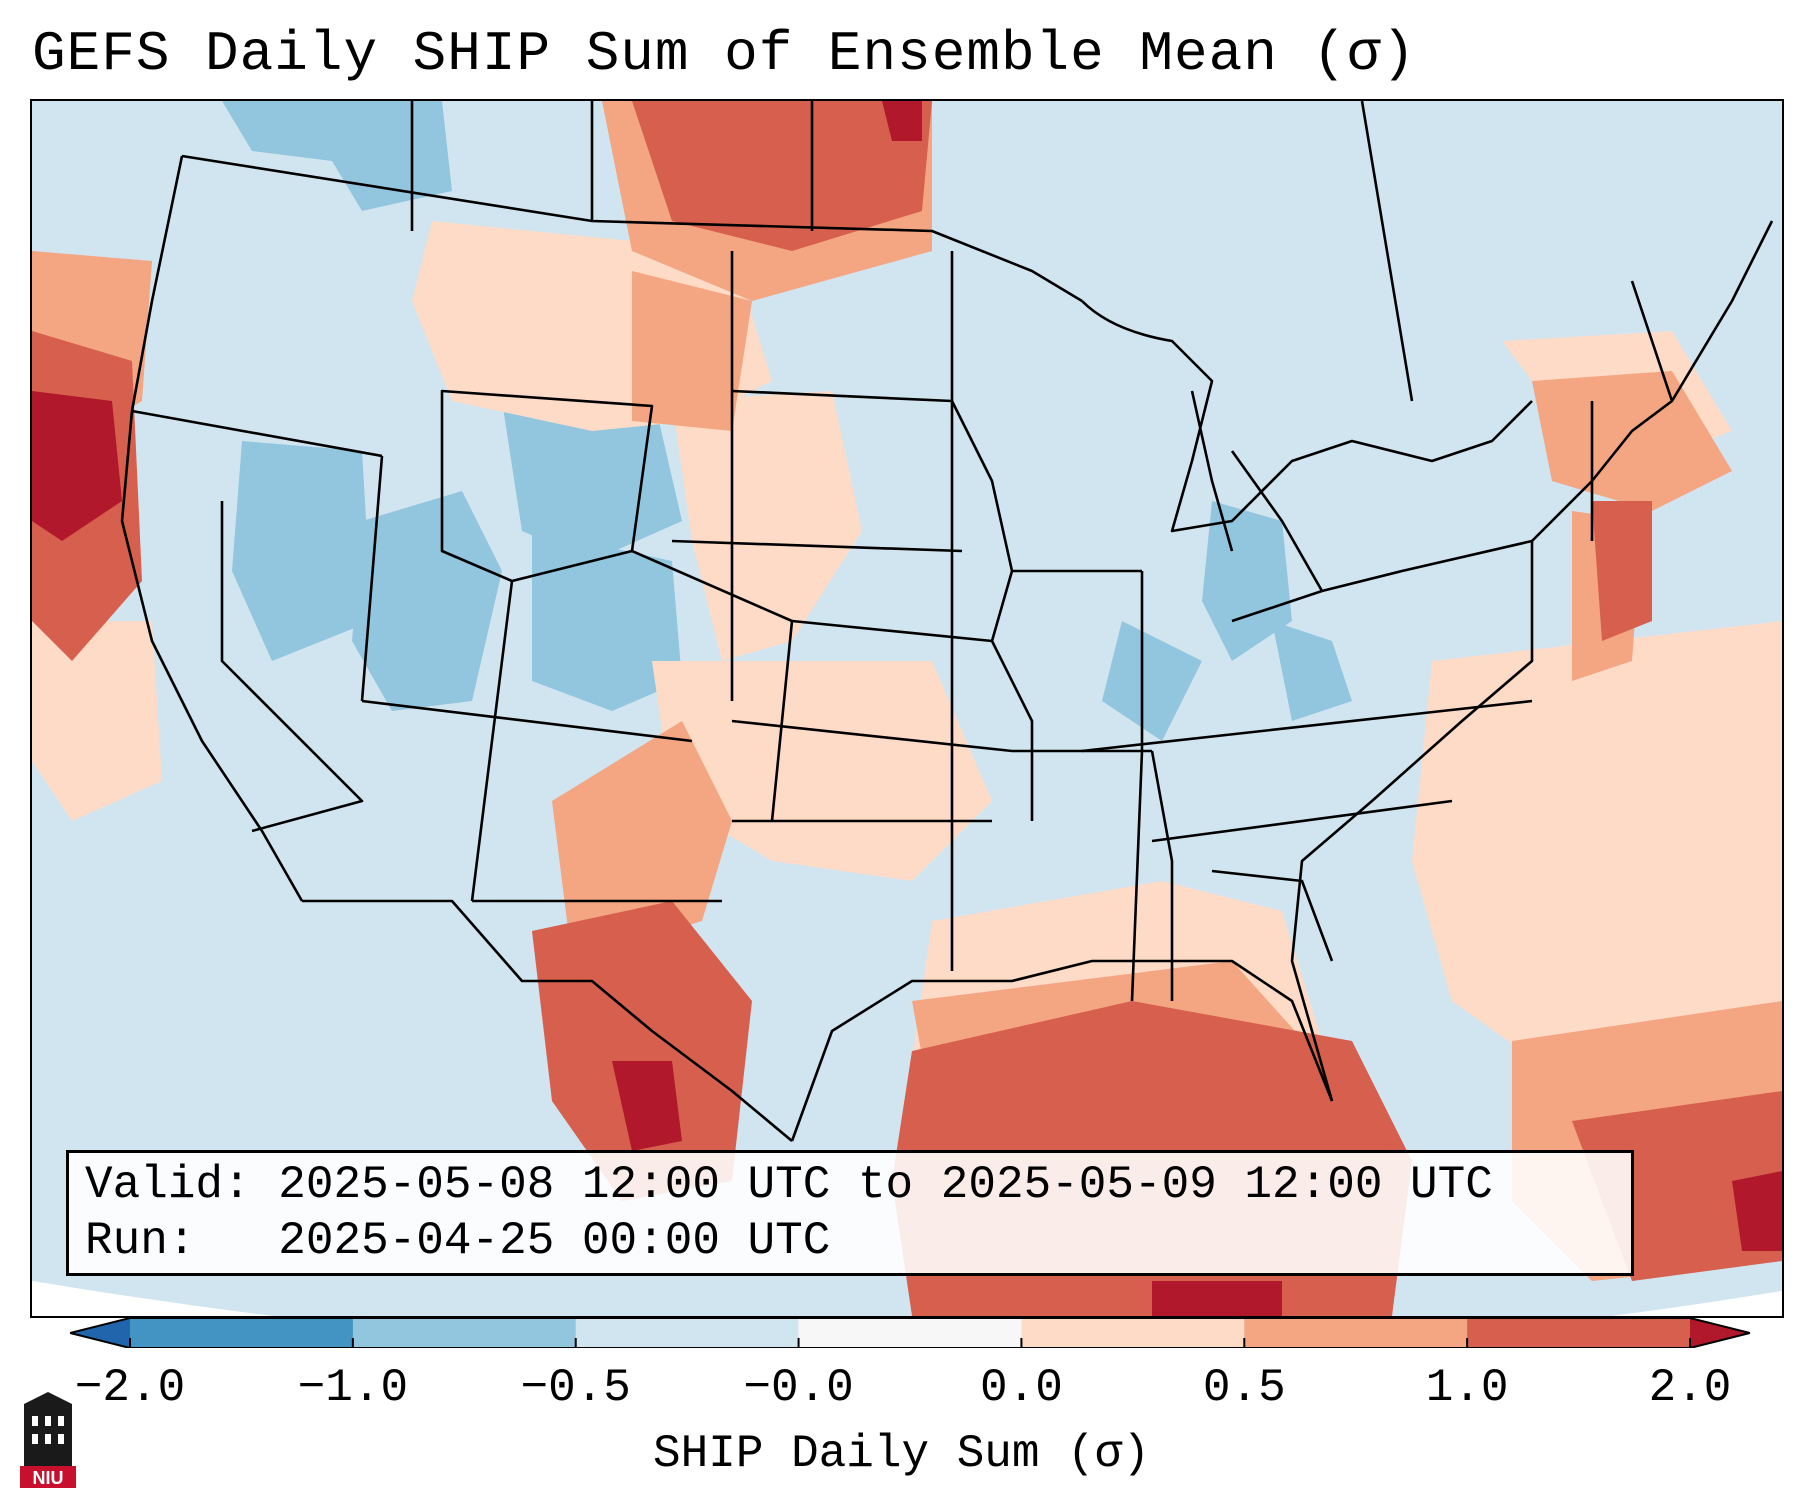 This screenshot has width=1803, height=1506. I want to click on run-value: 2025-04-25 00:00 UTC, so click(554, 1241).